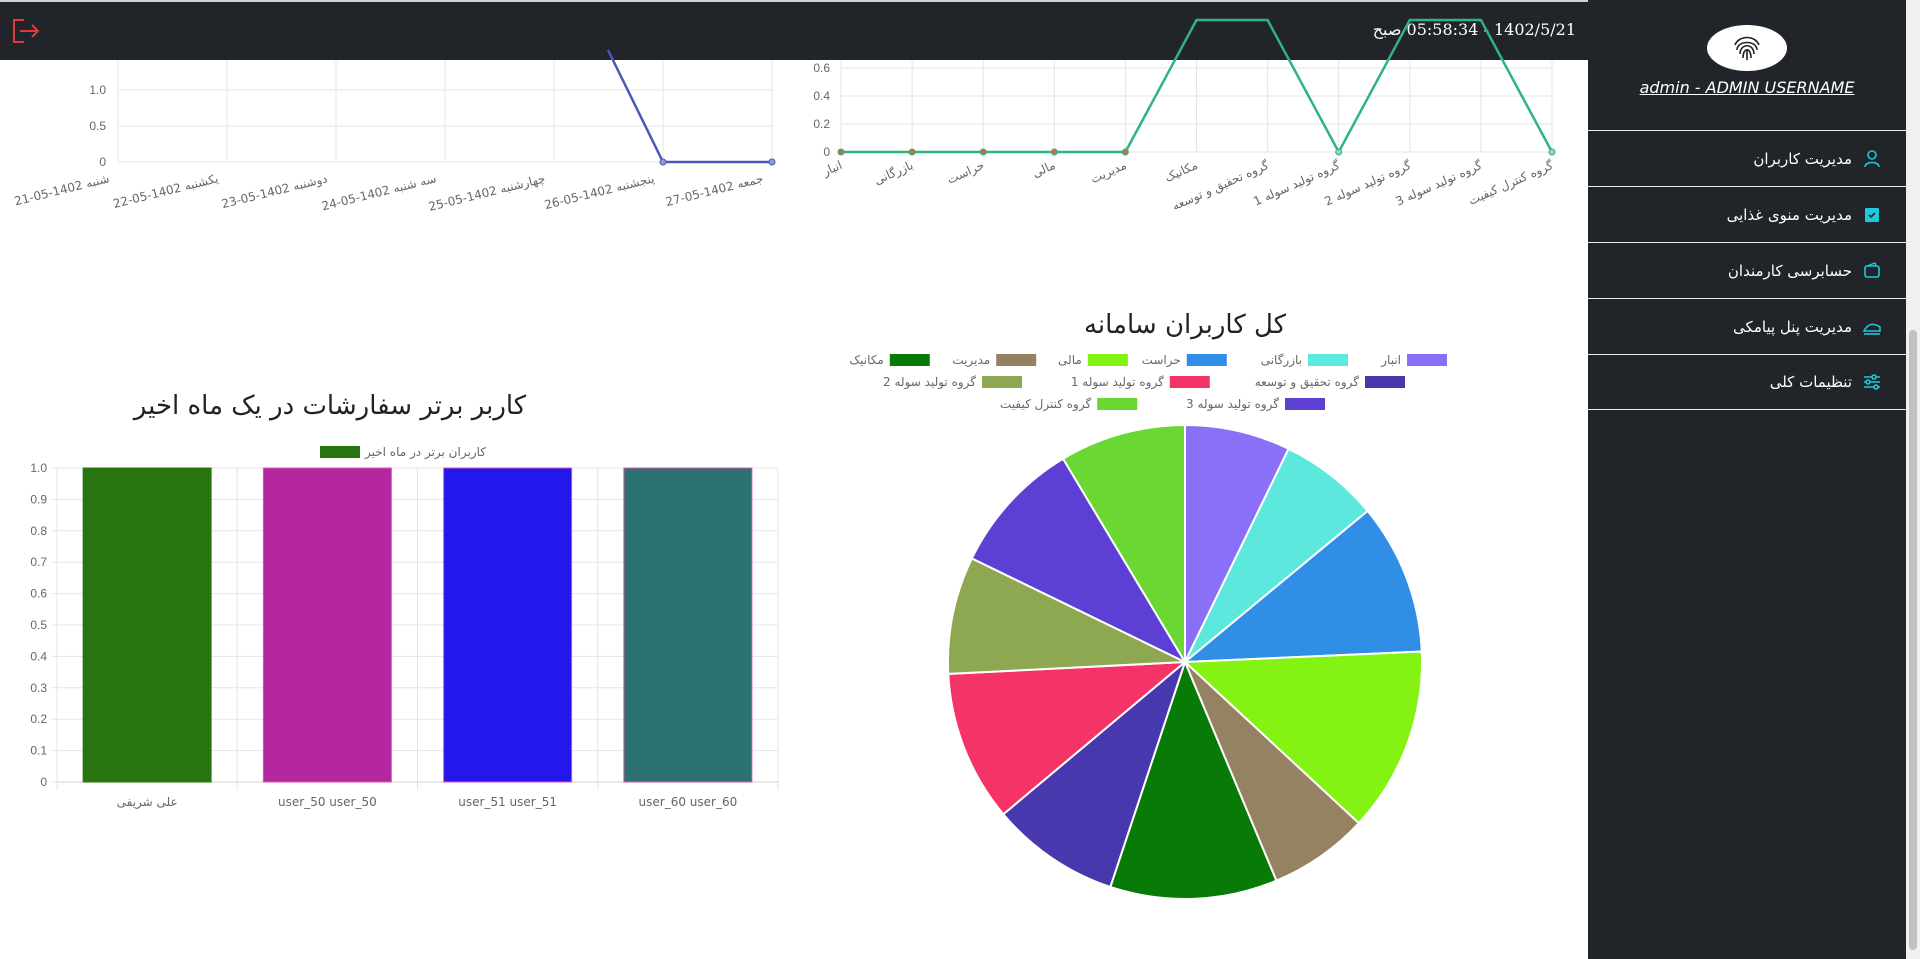 The width and height of the screenshot is (1920, 959). What do you see at coordinates (379, 192) in the screenshot?
I see `x-tick-label: سه شنبه 1402-05-24` at bounding box center [379, 192].